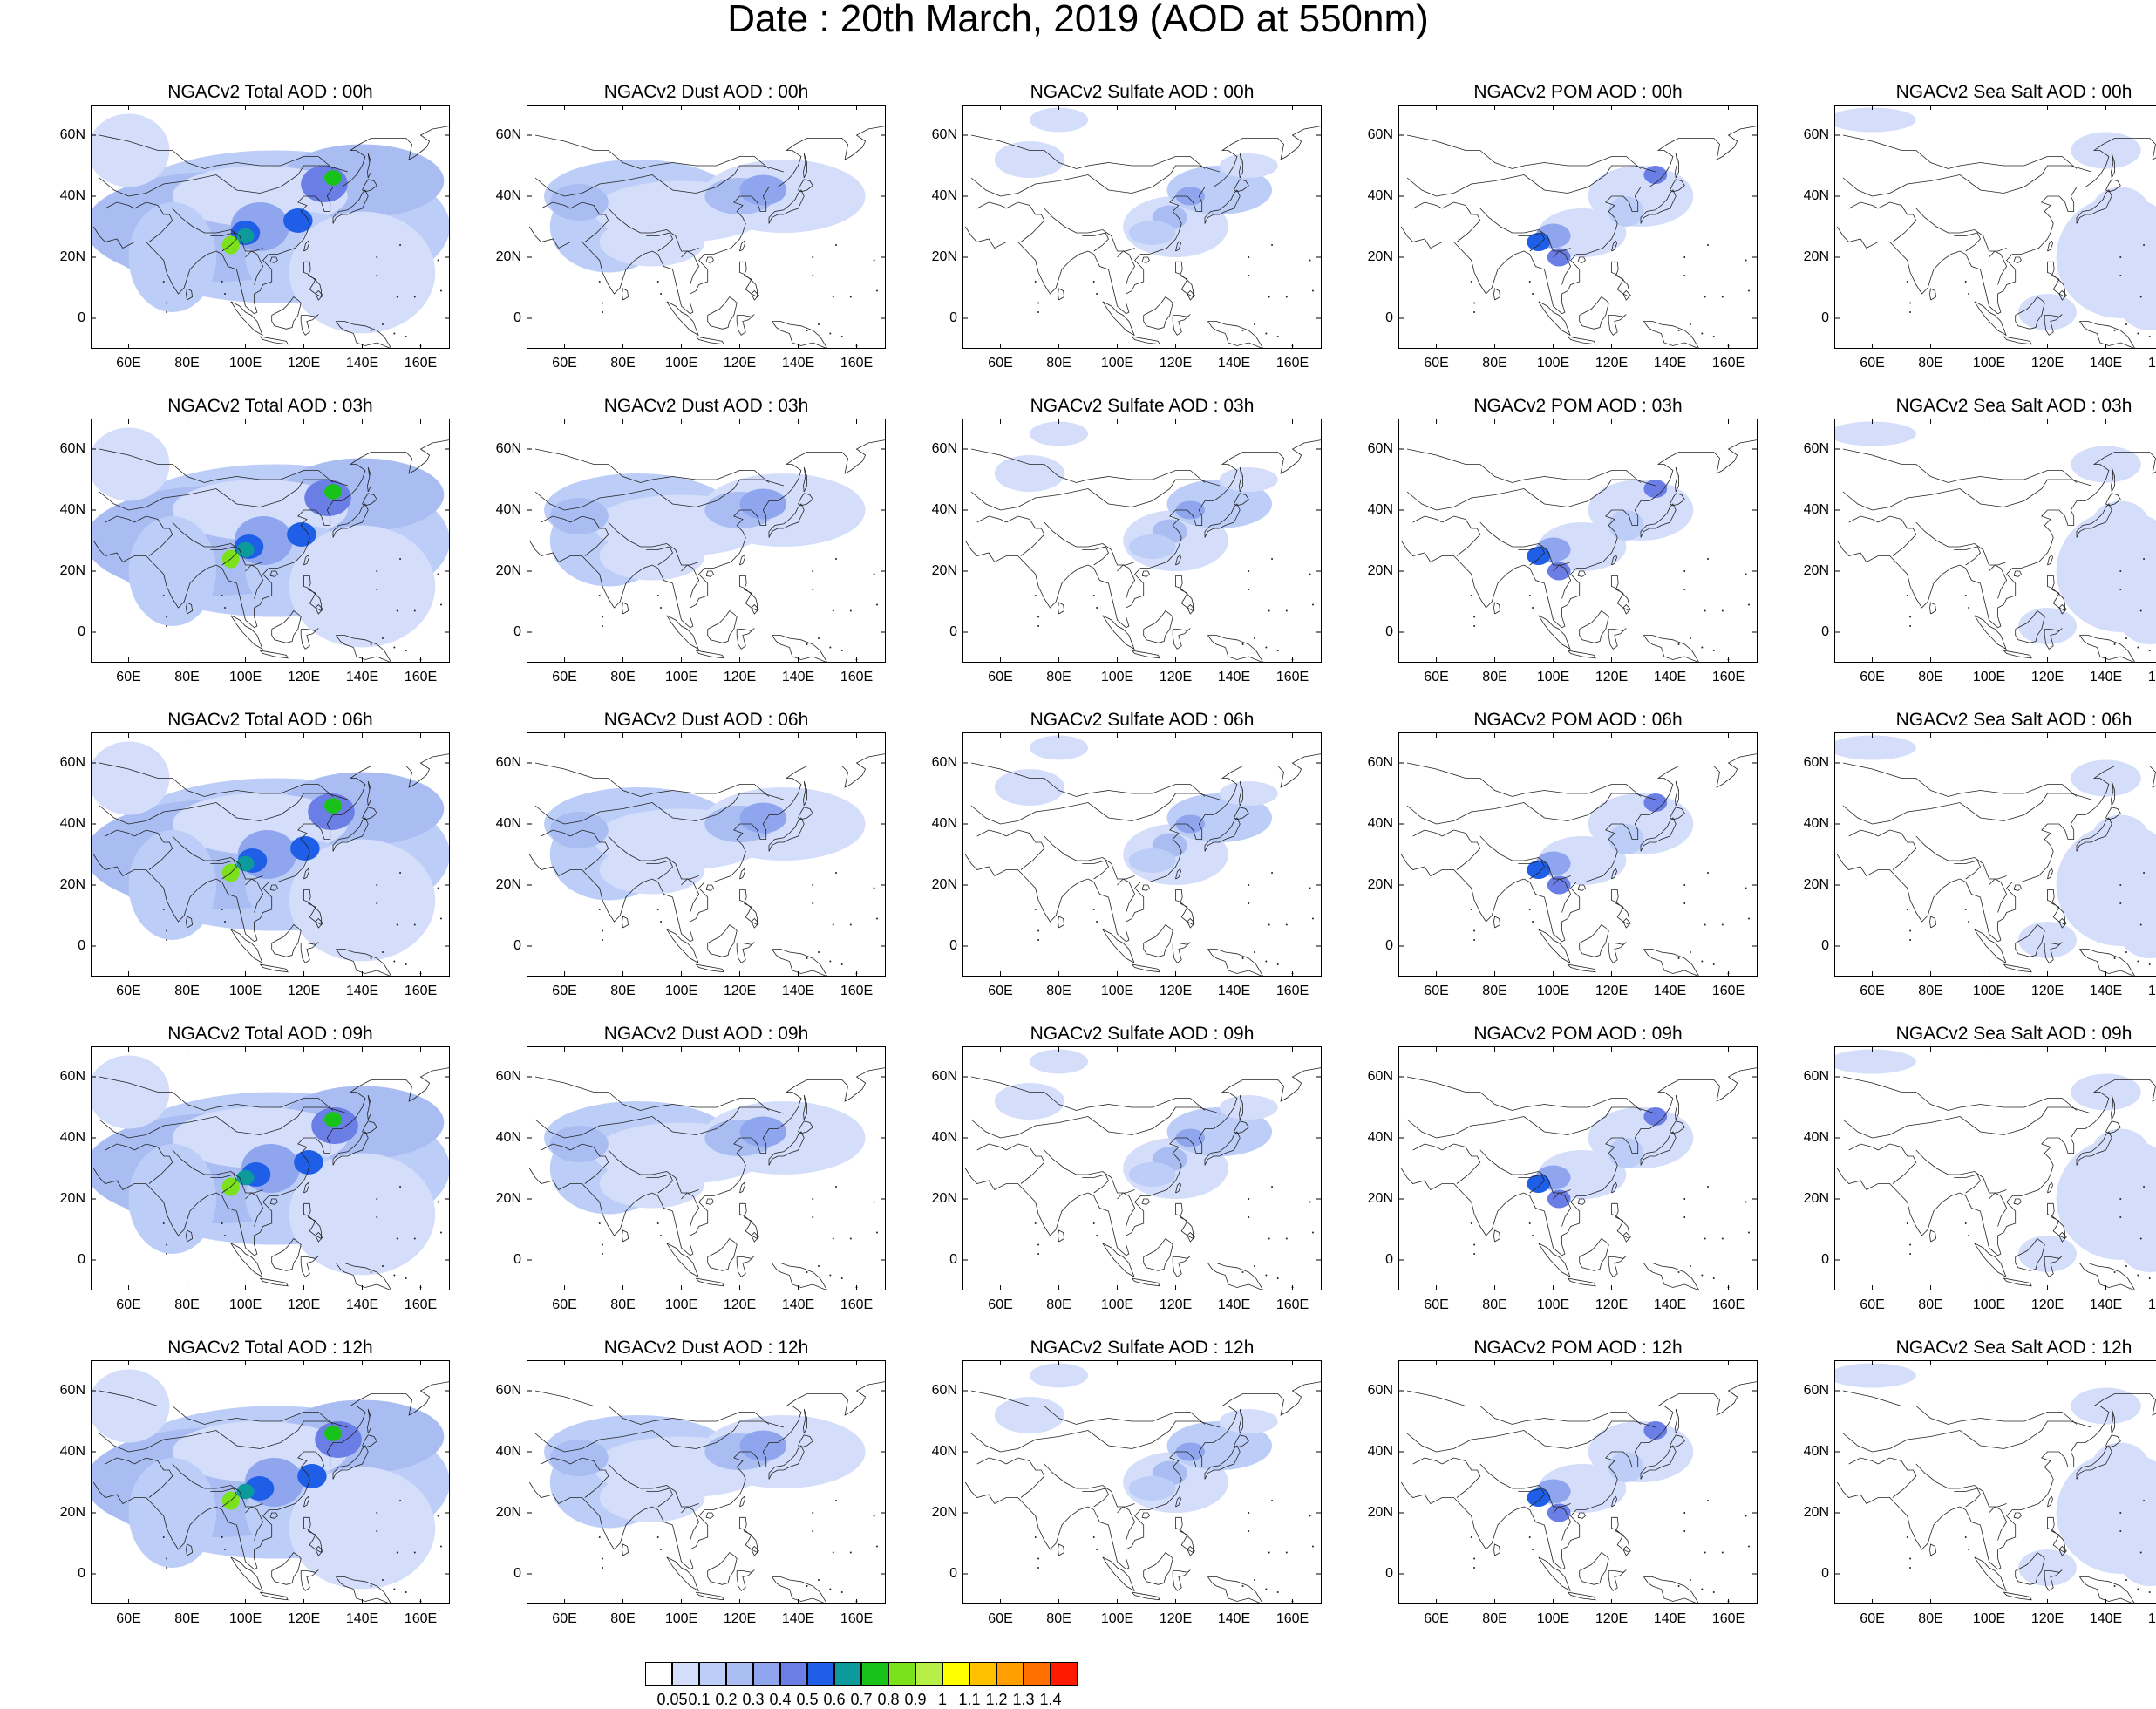 Image resolution: width=2156 pixels, height=1709 pixels. Describe the element at coordinates (1995, 1482) in the screenshot. I see `aod-map` at that location.